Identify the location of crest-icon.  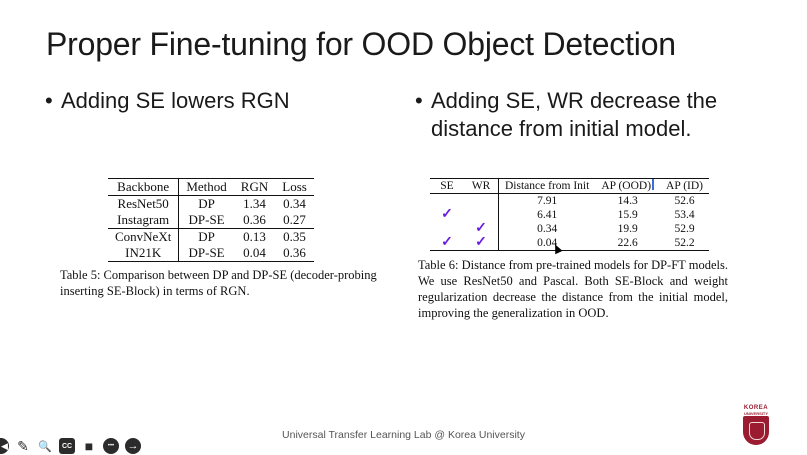
(757, 431).